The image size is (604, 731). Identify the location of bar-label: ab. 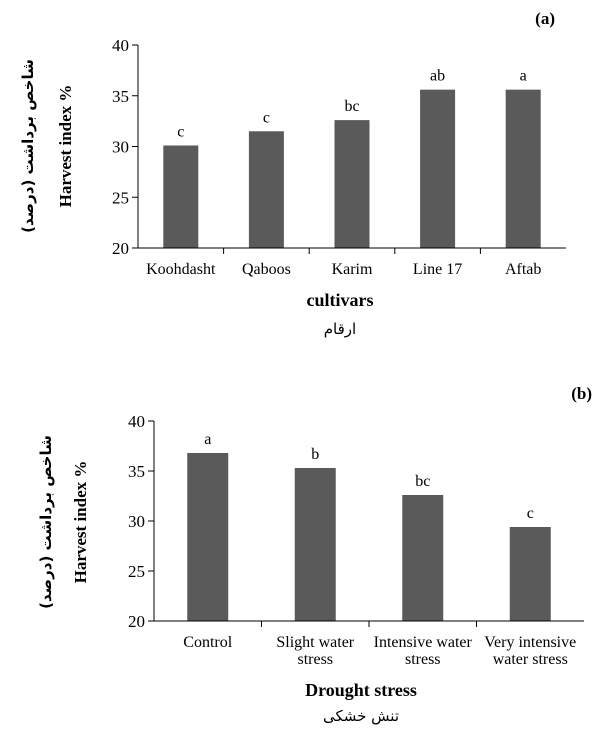
(437, 76).